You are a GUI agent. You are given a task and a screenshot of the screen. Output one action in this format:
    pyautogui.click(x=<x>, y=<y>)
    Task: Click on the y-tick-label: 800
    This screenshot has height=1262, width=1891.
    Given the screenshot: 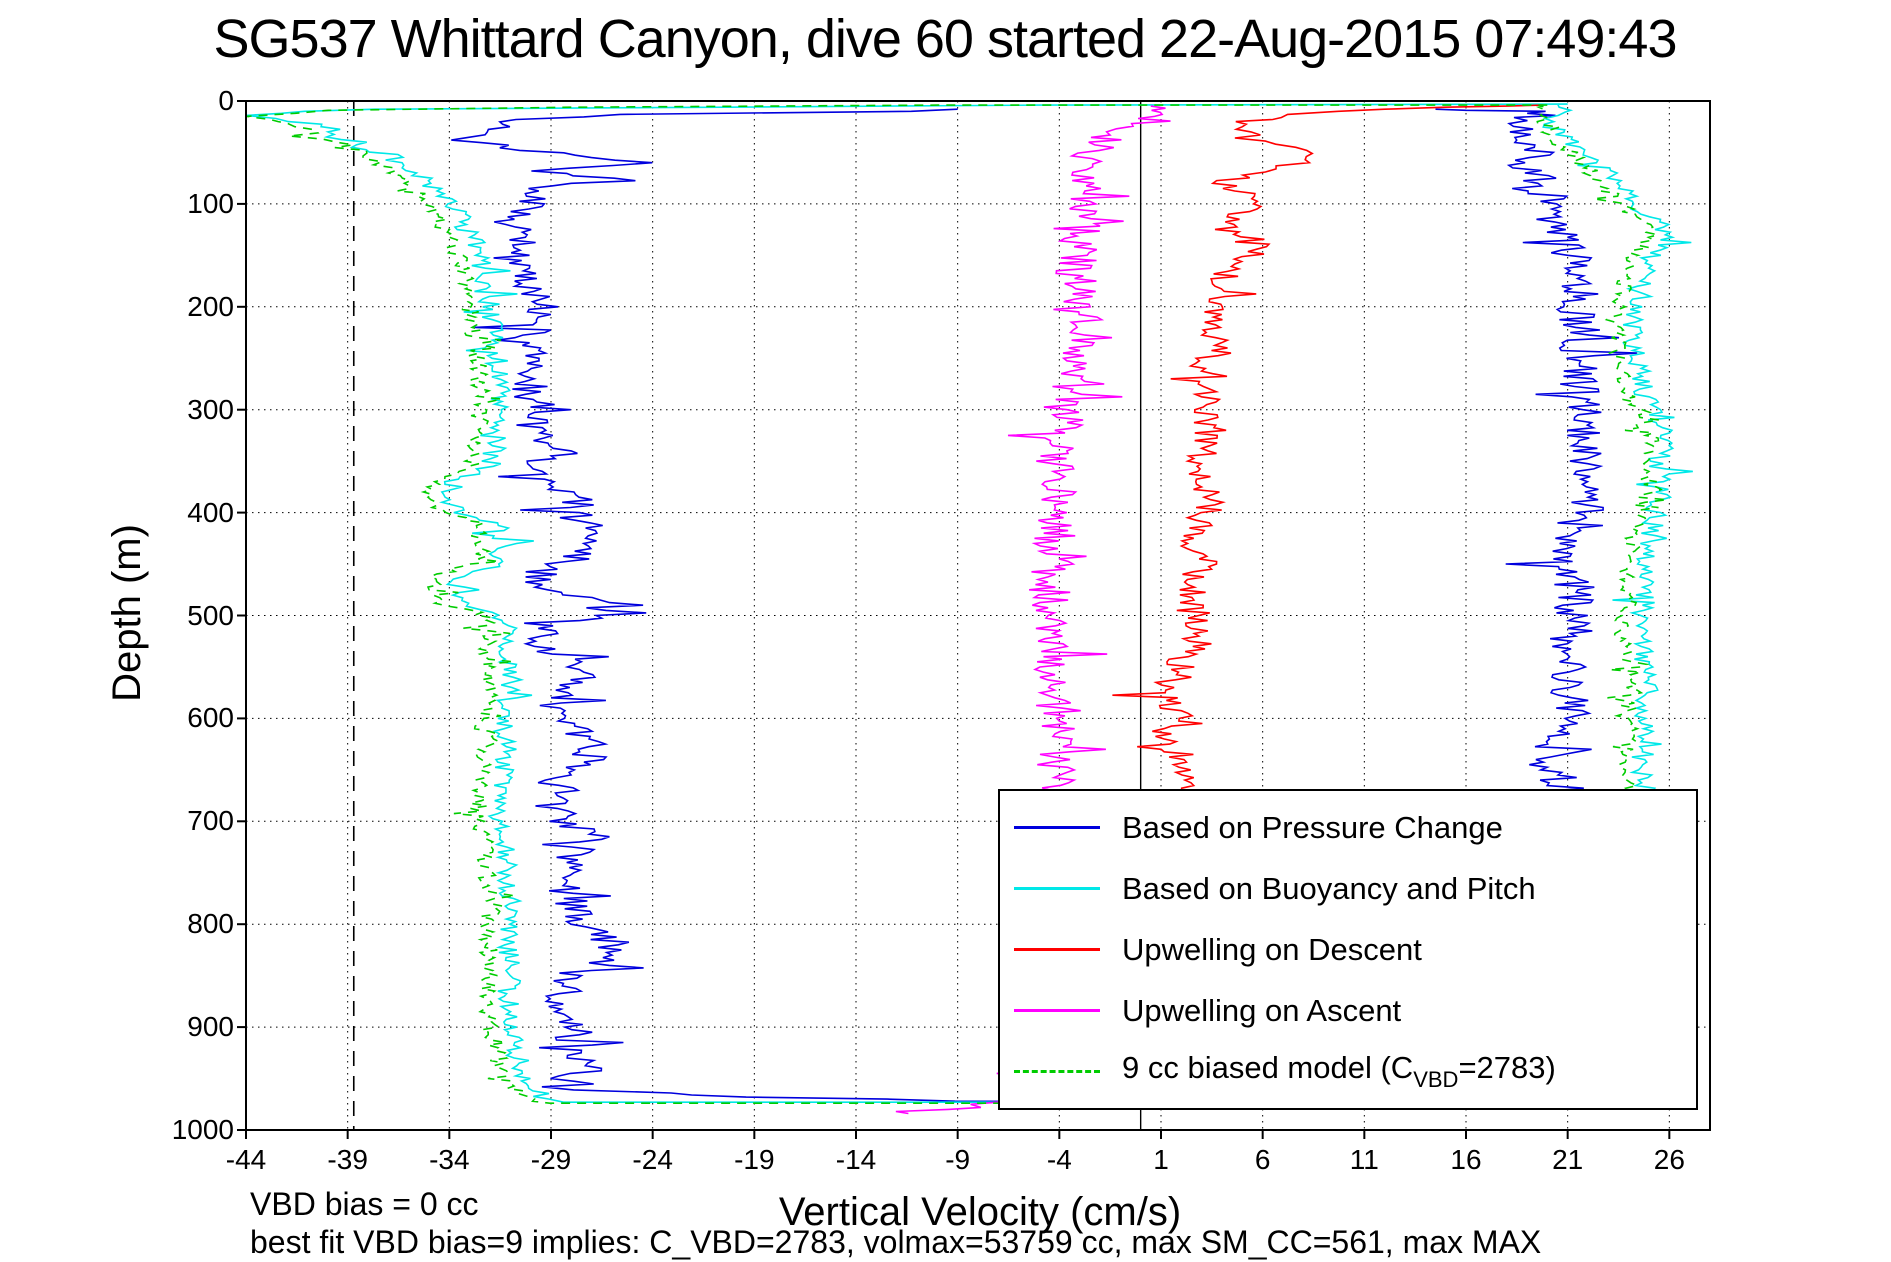 What is the action you would take?
    pyautogui.click(x=210, y=924)
    